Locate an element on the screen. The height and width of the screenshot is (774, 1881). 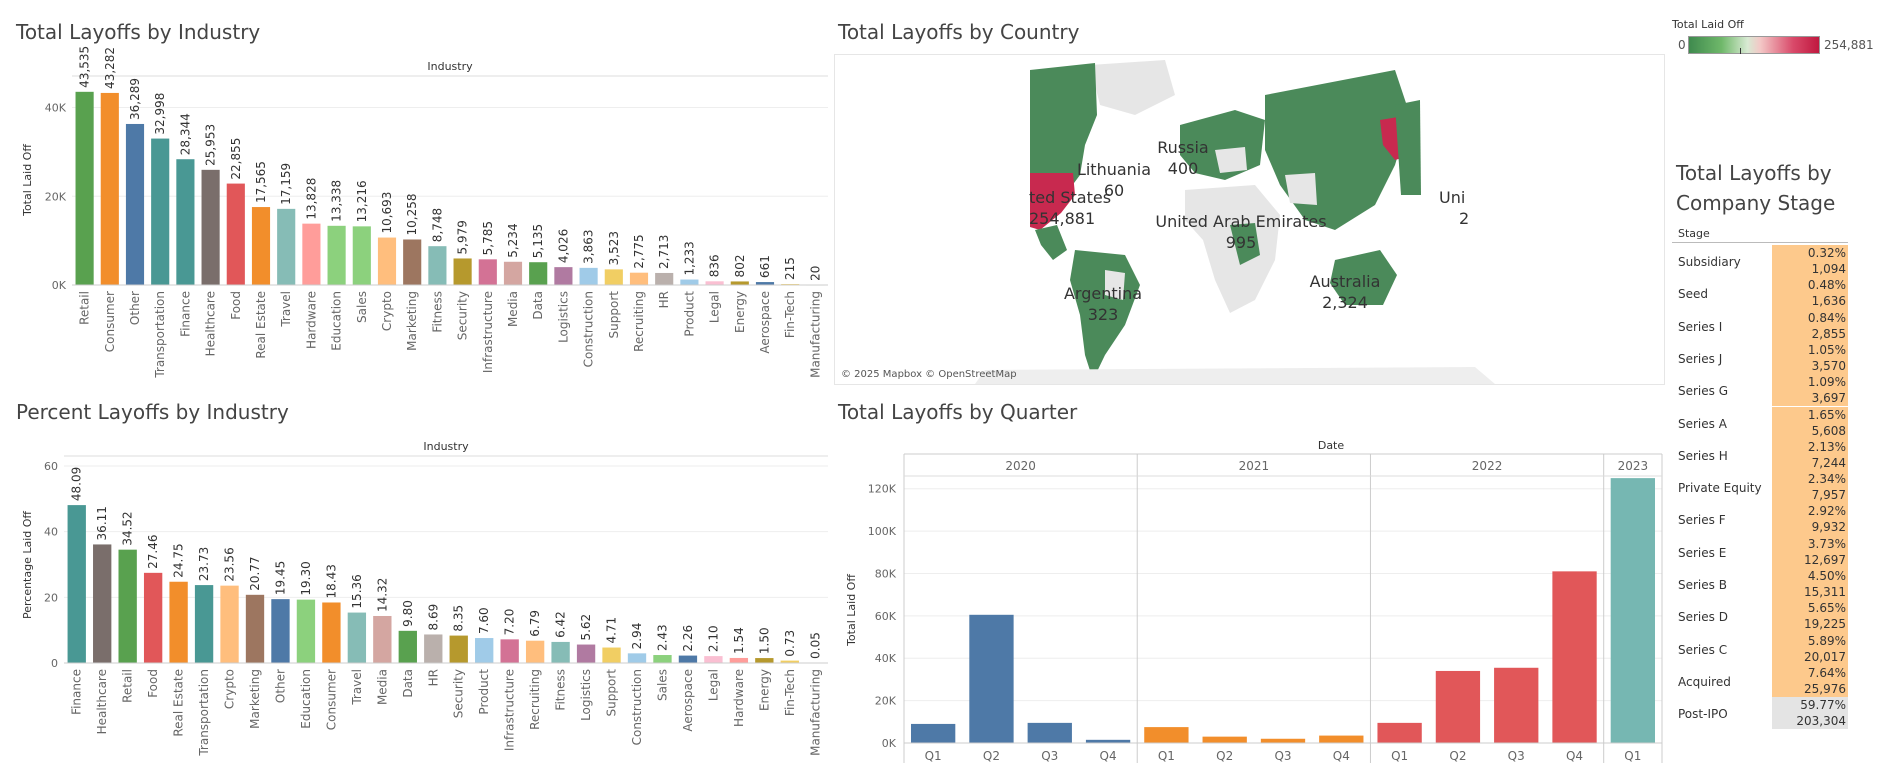
percent-data-label: 20.77 is located at coordinates (255, 573).